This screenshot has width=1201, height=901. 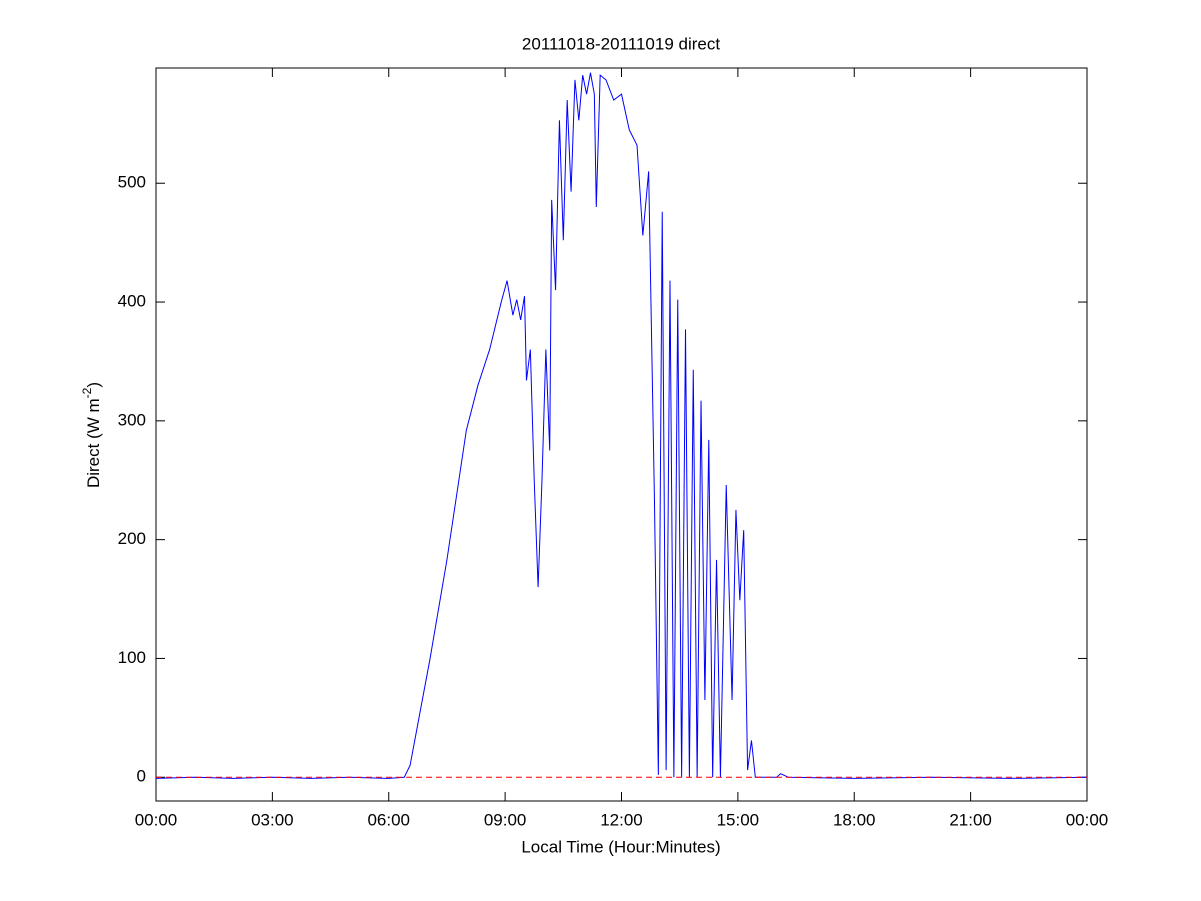 What do you see at coordinates (141, 776) in the screenshot?
I see `y-tick-label: 0` at bounding box center [141, 776].